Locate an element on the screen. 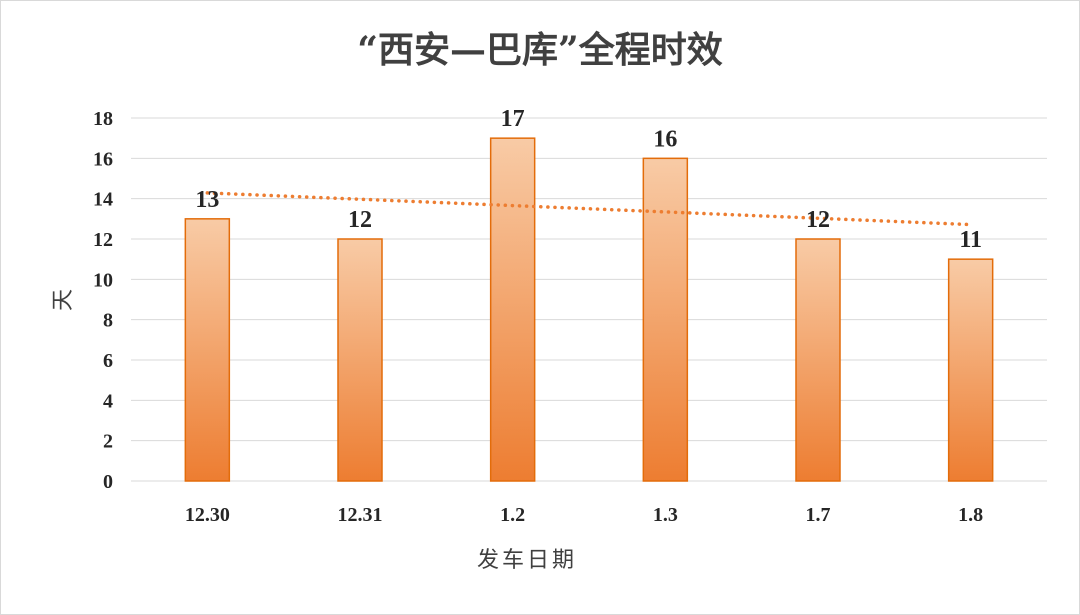 The height and width of the screenshot is (615, 1080). y-tick-label: 8 is located at coordinates (108, 321).